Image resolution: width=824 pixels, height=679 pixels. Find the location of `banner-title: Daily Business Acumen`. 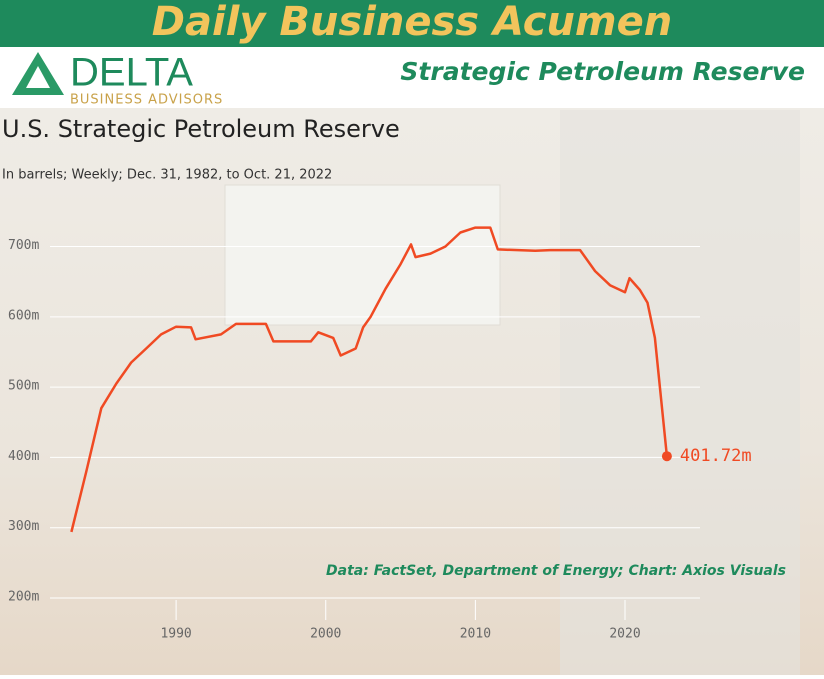

banner-title: Daily Business Acumen is located at coordinates (412, 22).